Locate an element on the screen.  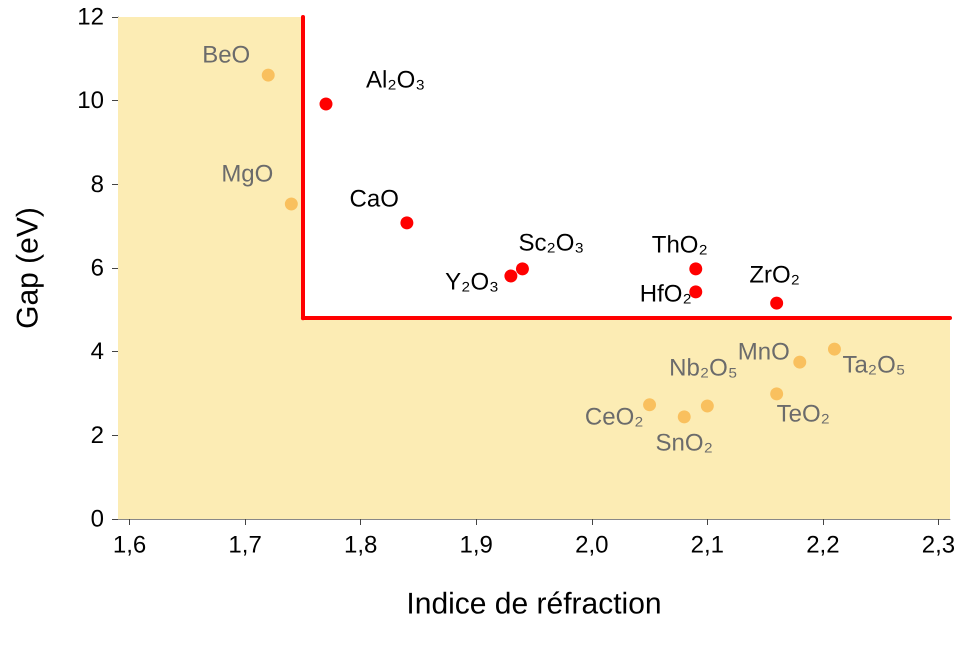
x-tick-label: 2,1 is located at coordinates (707, 545).